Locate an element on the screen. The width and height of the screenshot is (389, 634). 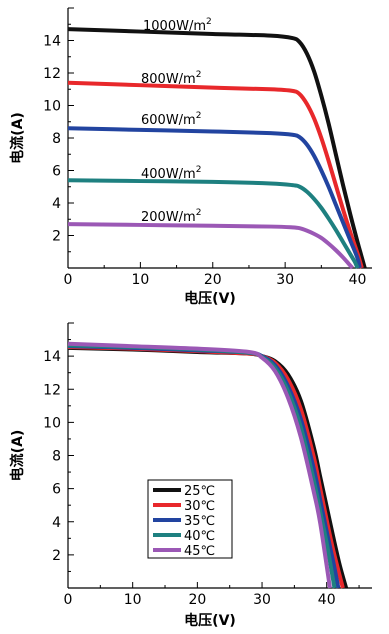
series-label-text: 200W/m is located at coordinates (168, 217).